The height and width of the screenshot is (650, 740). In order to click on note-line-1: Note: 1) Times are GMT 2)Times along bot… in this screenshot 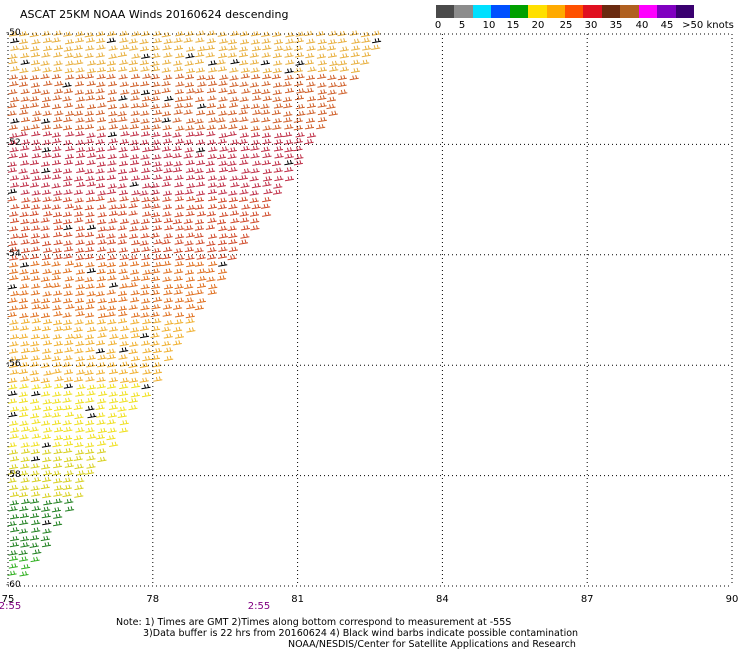, I will do `click(314, 622)`.